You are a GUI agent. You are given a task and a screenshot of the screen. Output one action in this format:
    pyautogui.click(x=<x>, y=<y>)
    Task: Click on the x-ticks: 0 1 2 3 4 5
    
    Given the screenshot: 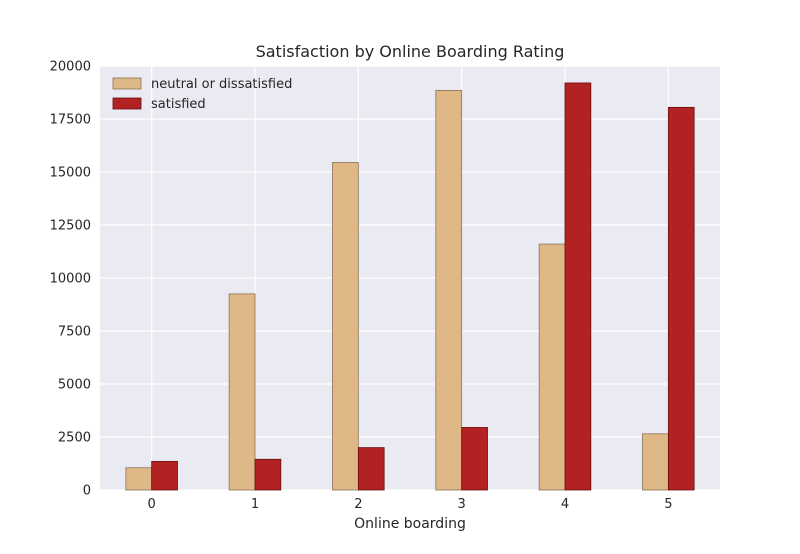 What is the action you would take?
    pyautogui.click(x=410, y=504)
    